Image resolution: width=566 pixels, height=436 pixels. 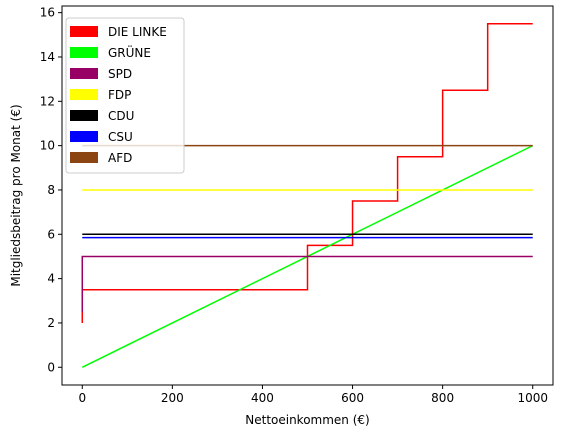 I want to click on y-tick-label: 2, so click(x=51, y=323).